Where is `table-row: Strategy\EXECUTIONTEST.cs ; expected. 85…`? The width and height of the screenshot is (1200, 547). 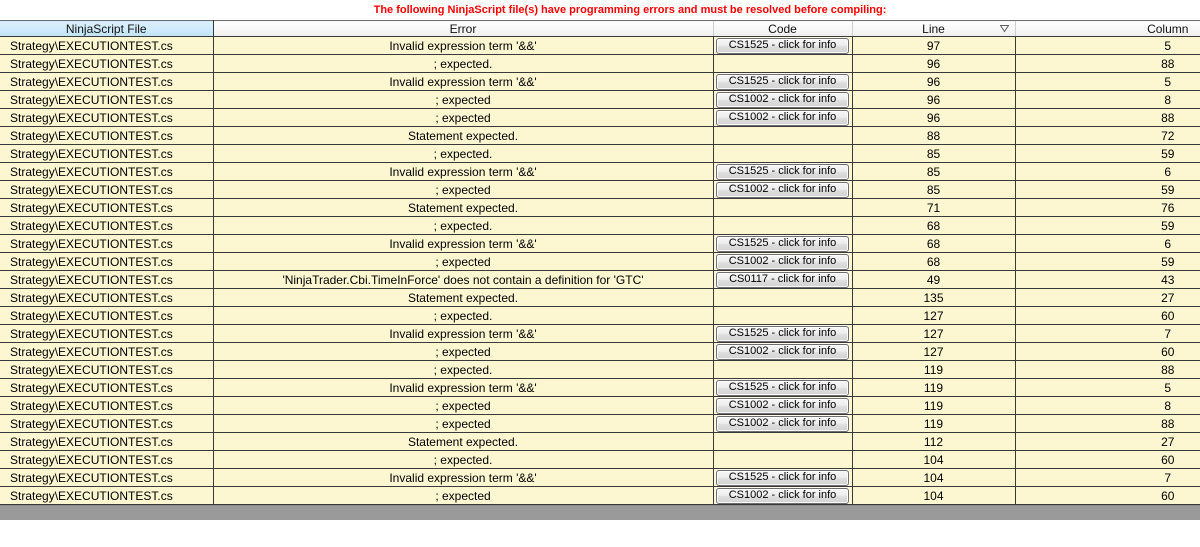
table-row: Strategy\EXECUTIONTEST.cs ; expected. 85… is located at coordinates (600, 153).